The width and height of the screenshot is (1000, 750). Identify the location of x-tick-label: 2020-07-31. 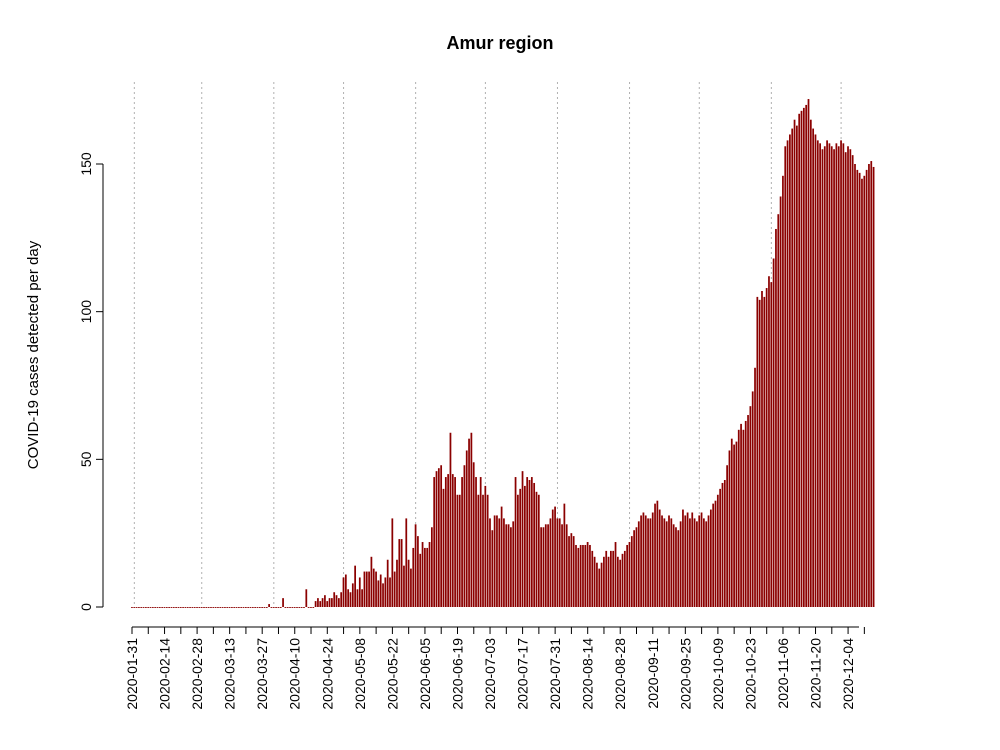
(555, 674).